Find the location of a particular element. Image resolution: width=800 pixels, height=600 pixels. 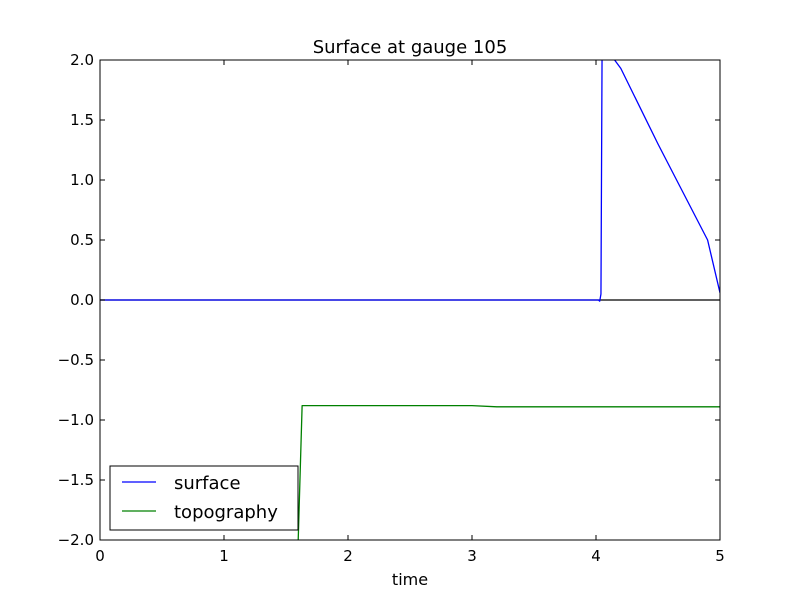

legend: surface topography is located at coordinates (204, 498).